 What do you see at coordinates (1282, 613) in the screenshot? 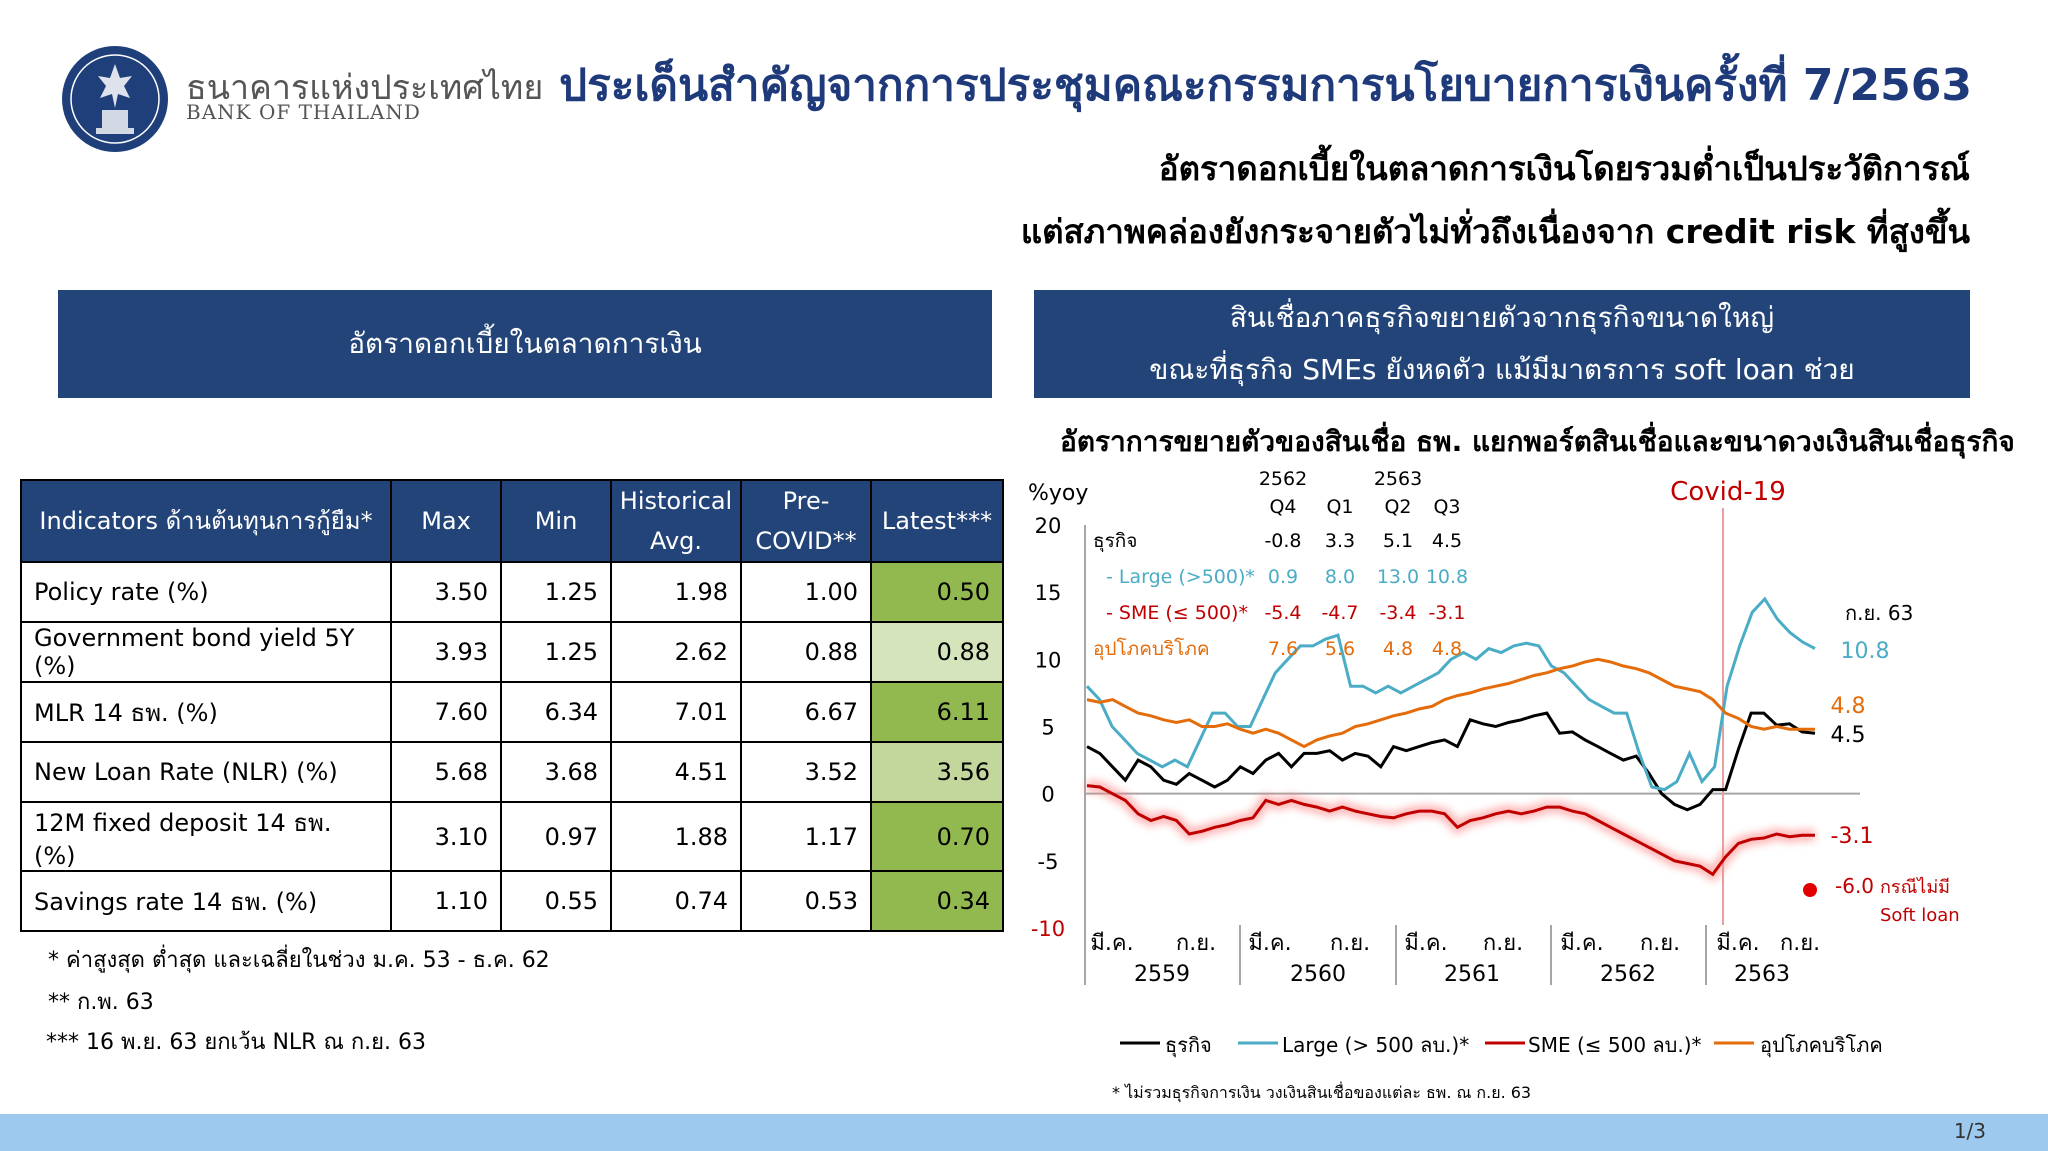
I see `inset-row-sme-value: -5.4` at bounding box center [1282, 613].